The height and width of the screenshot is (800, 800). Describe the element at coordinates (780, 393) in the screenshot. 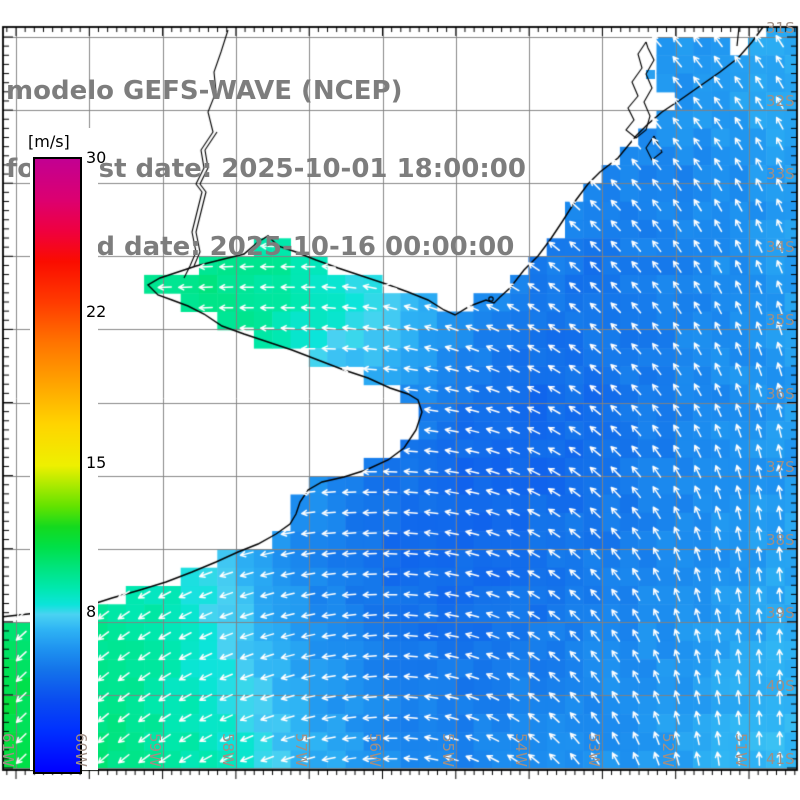

I see `lat-tick-label: 36S` at that location.